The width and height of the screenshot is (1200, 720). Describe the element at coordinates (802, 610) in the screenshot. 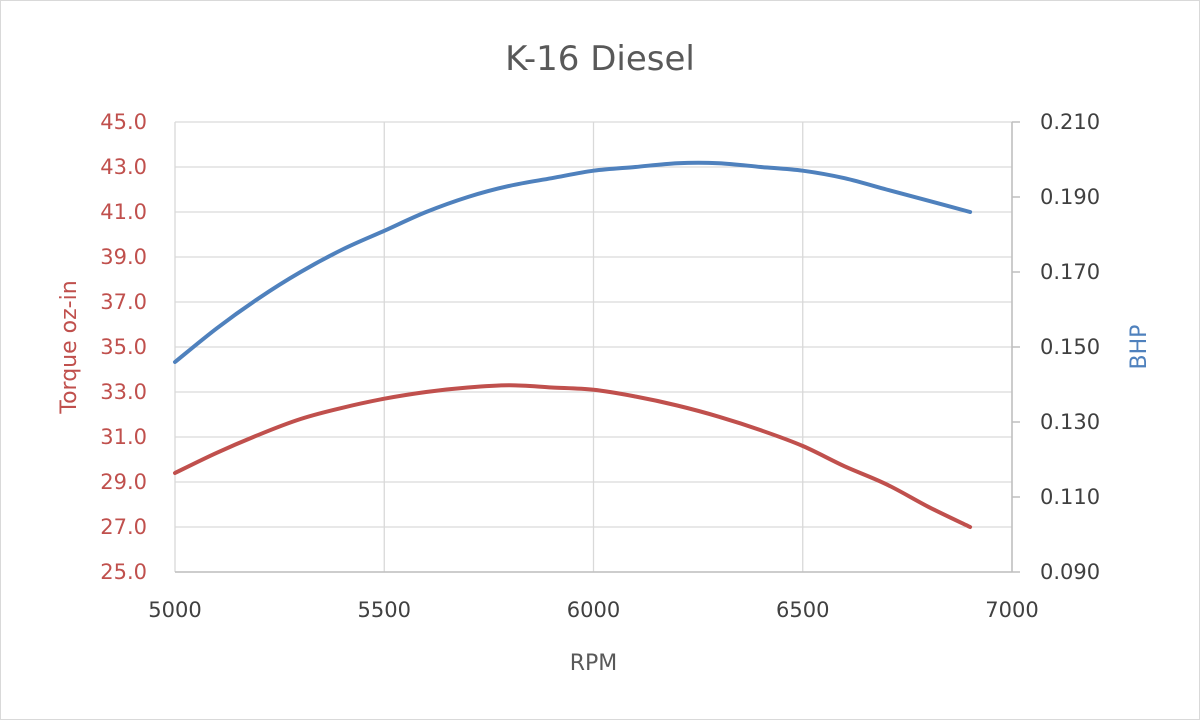

I see `x-tick-label: 6500` at that location.